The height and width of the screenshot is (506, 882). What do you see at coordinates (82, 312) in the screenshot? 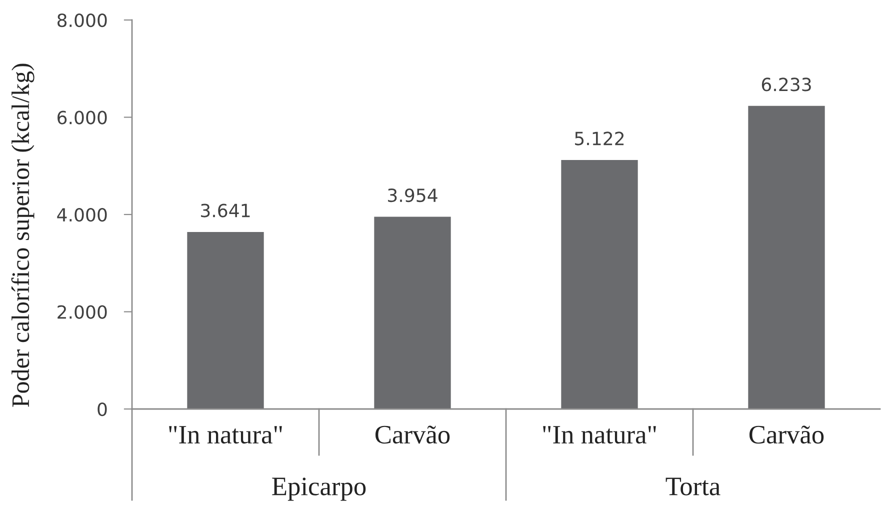
I see `y-tick-label: 2.000` at bounding box center [82, 312].